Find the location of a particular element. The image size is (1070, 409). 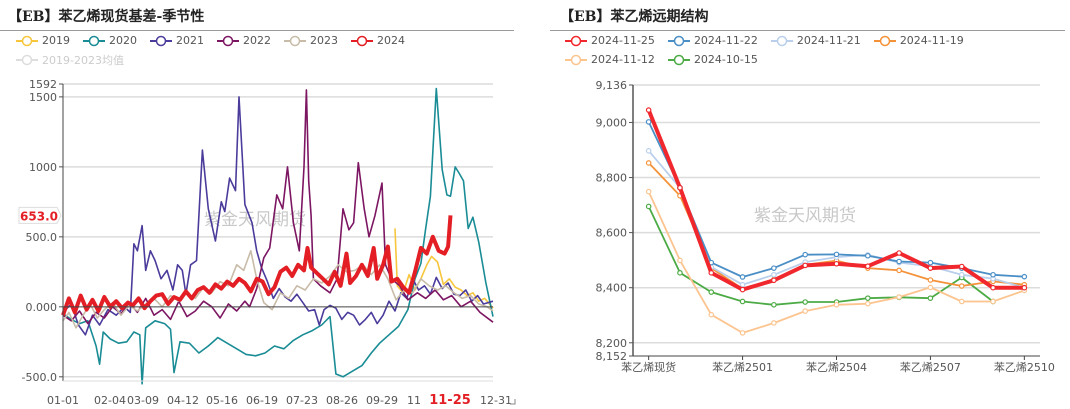

legend-label: 2024-11-12 is located at coordinates (623, 59).